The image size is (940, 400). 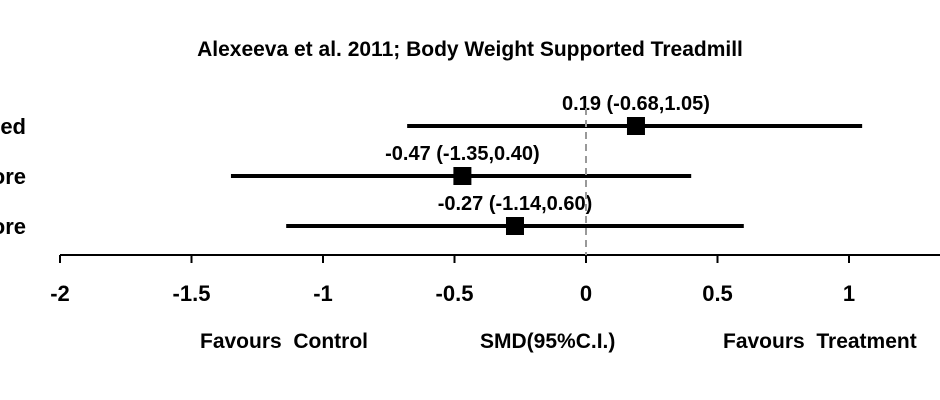 I want to click on x-tick-label: 1, so click(x=849, y=293).